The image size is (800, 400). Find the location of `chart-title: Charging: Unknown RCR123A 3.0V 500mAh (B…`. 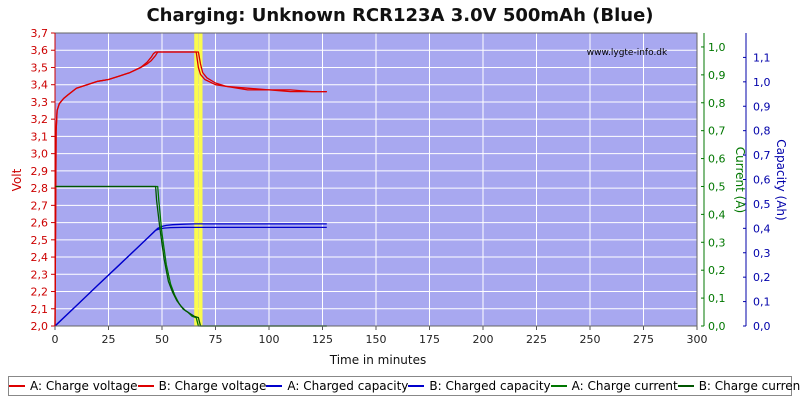

chart-title: Charging: Unknown RCR123A 3.0V 500mAh (B… is located at coordinates (399, 15).